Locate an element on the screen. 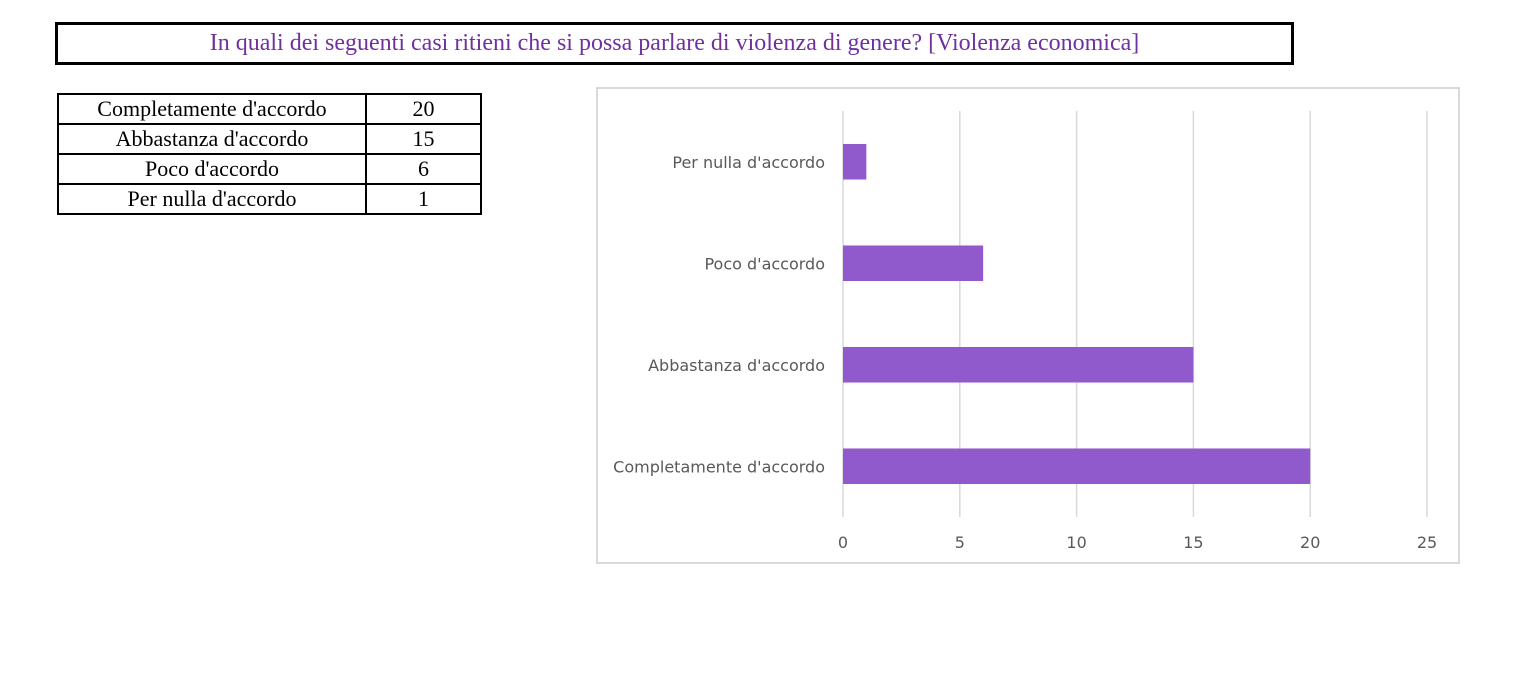 This screenshot has width=1530, height=676. x-tick-label: 25 is located at coordinates (1427, 542).